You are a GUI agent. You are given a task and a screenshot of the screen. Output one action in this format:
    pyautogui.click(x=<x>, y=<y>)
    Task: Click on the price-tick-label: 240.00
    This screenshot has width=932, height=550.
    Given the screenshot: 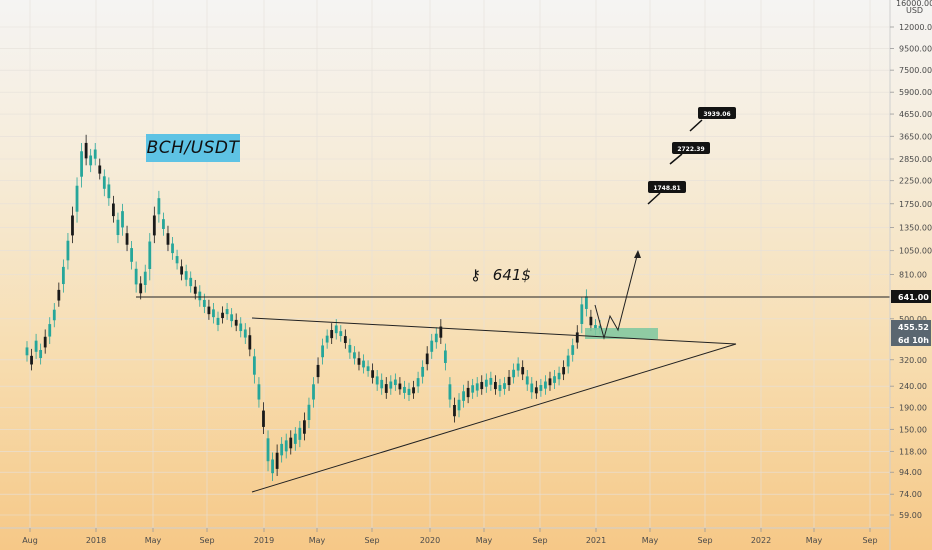 What is the action you would take?
    pyautogui.click(x=913, y=386)
    